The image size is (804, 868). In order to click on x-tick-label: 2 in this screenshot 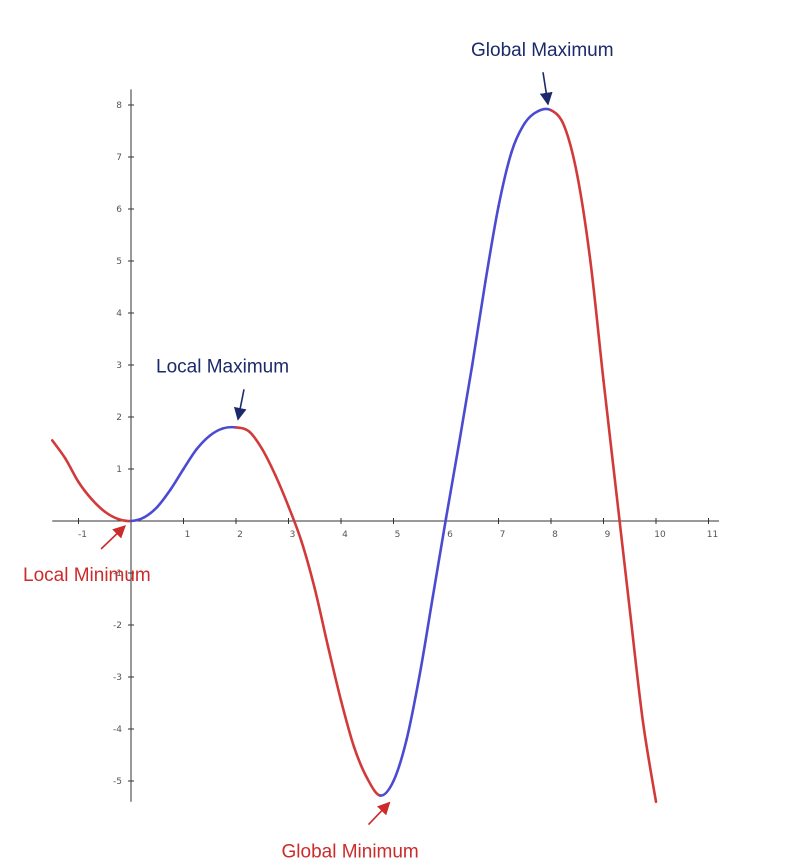, I will do `click(240, 535)`.